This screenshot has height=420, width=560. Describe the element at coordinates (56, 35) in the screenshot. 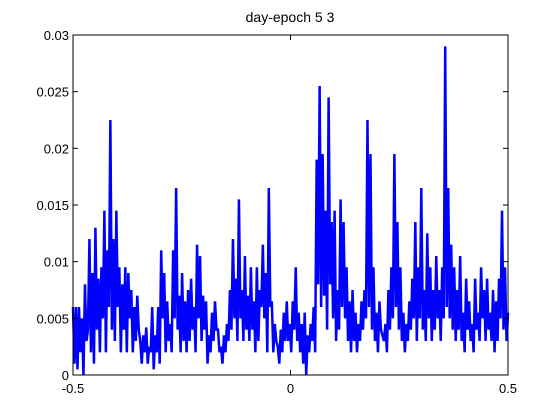

I see `y-tick-label: 0.03` at that location.